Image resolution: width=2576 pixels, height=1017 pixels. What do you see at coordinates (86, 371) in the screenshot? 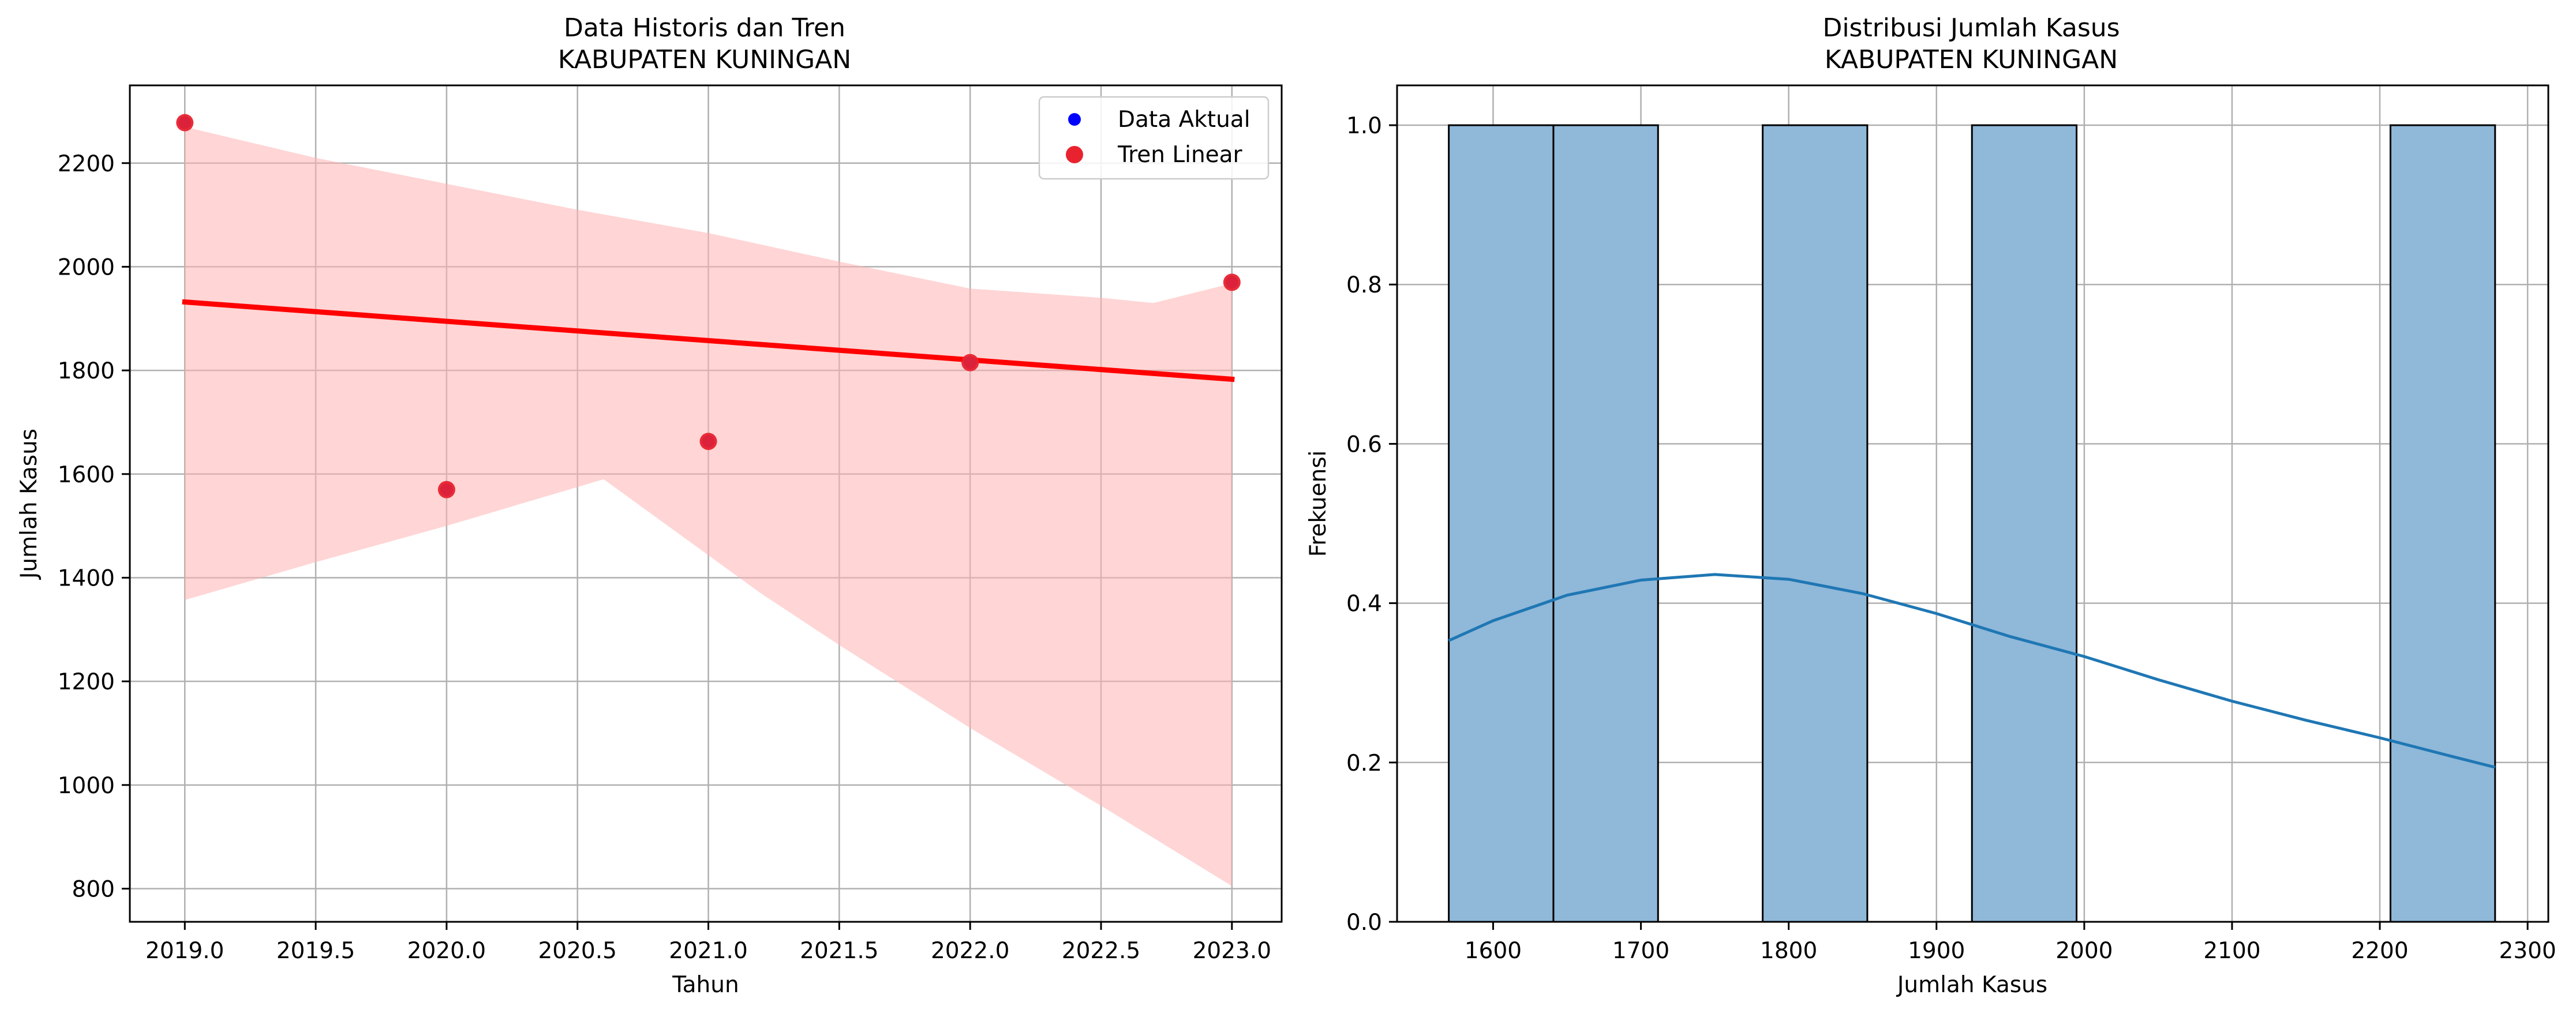
I see `y-tick-label: 1800` at bounding box center [86, 371].